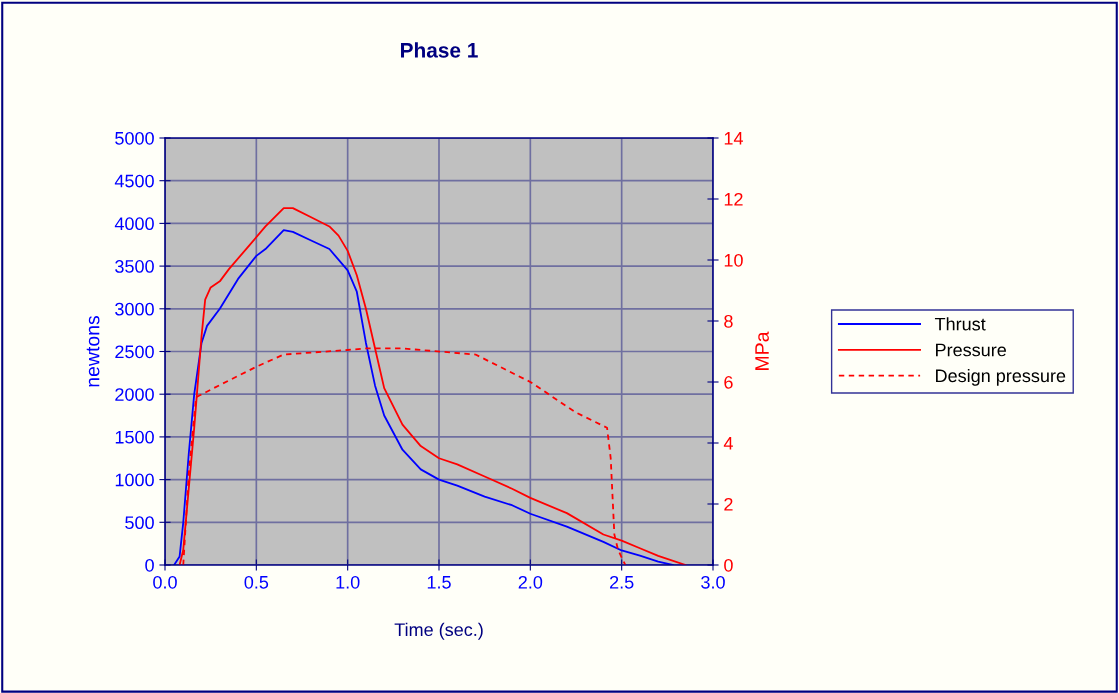  Describe the element at coordinates (728, 565) in the screenshot. I see `y2-tick-label: 0` at that location.